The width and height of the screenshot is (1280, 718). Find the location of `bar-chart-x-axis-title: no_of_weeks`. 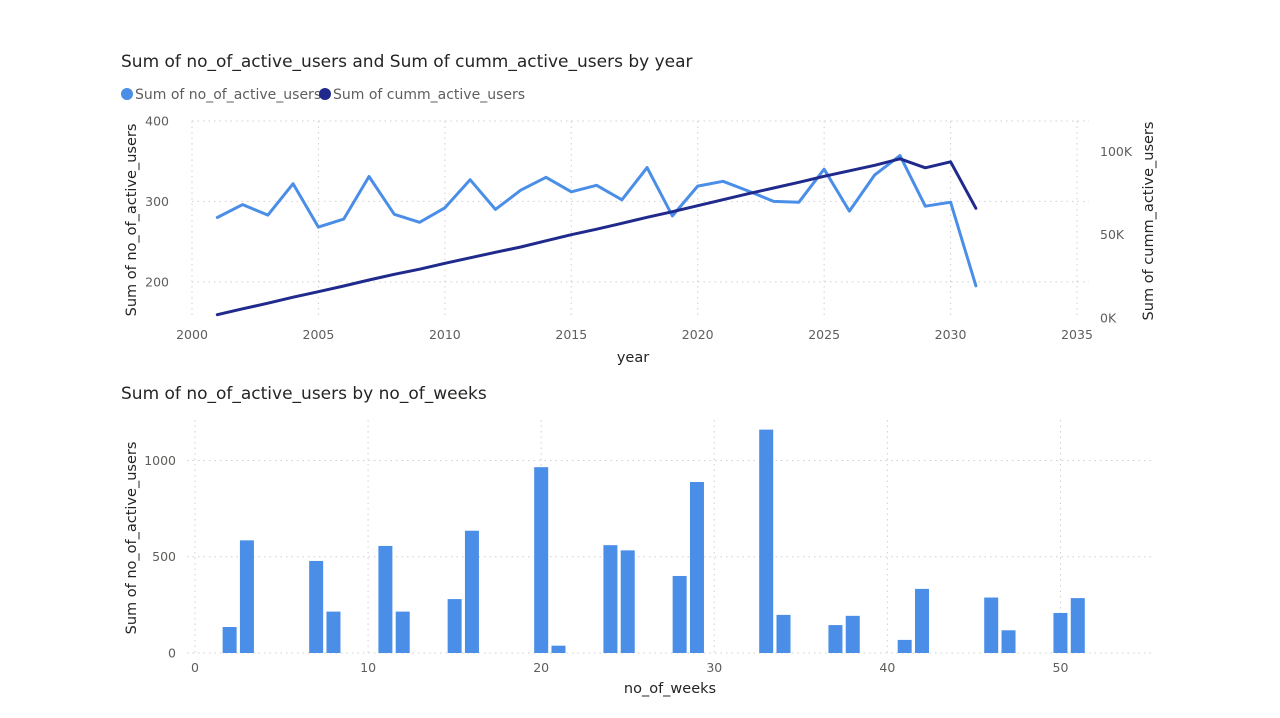

bar-chart-x-axis-title: no_of_weeks is located at coordinates (670, 689).